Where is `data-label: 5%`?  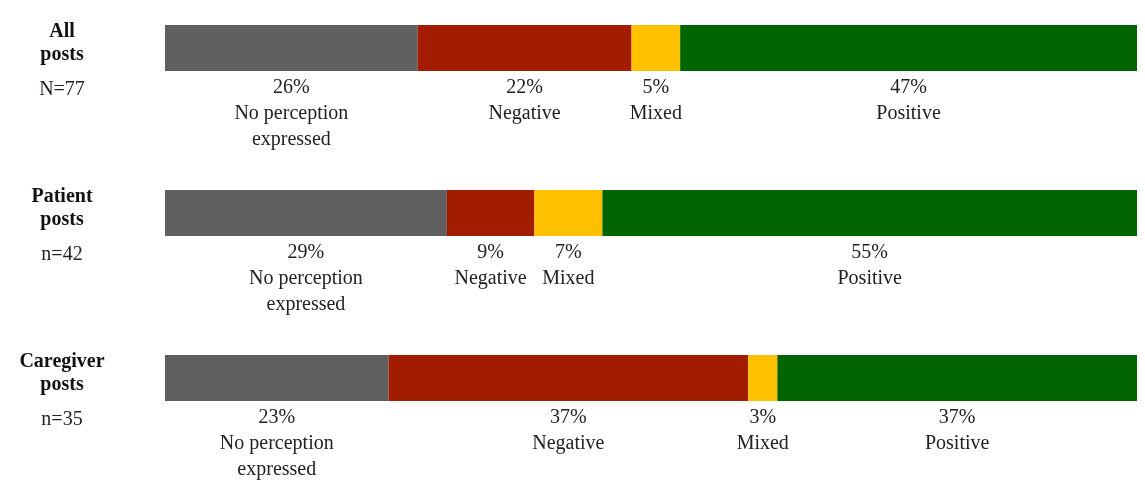
data-label: 5% is located at coordinates (656, 86).